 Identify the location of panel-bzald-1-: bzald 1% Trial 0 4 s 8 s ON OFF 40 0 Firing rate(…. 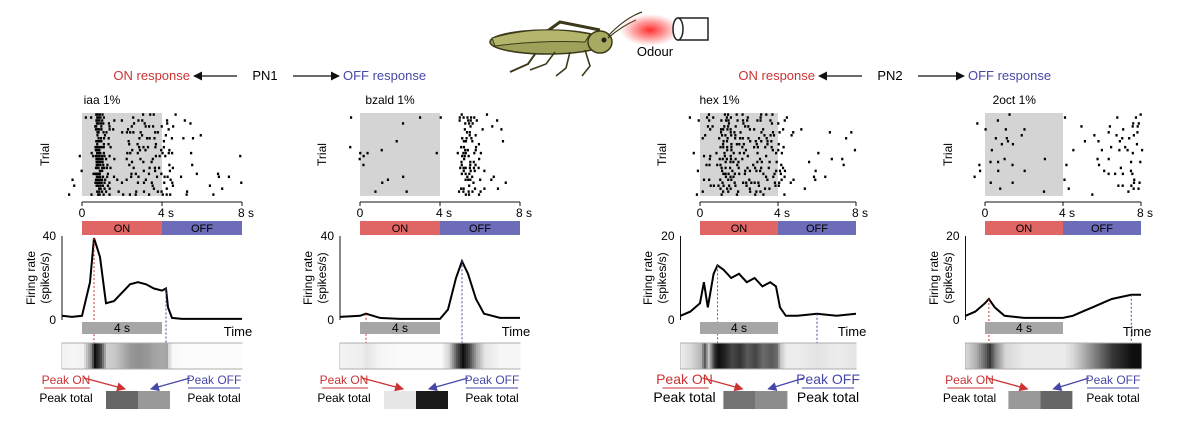
(416, 251).